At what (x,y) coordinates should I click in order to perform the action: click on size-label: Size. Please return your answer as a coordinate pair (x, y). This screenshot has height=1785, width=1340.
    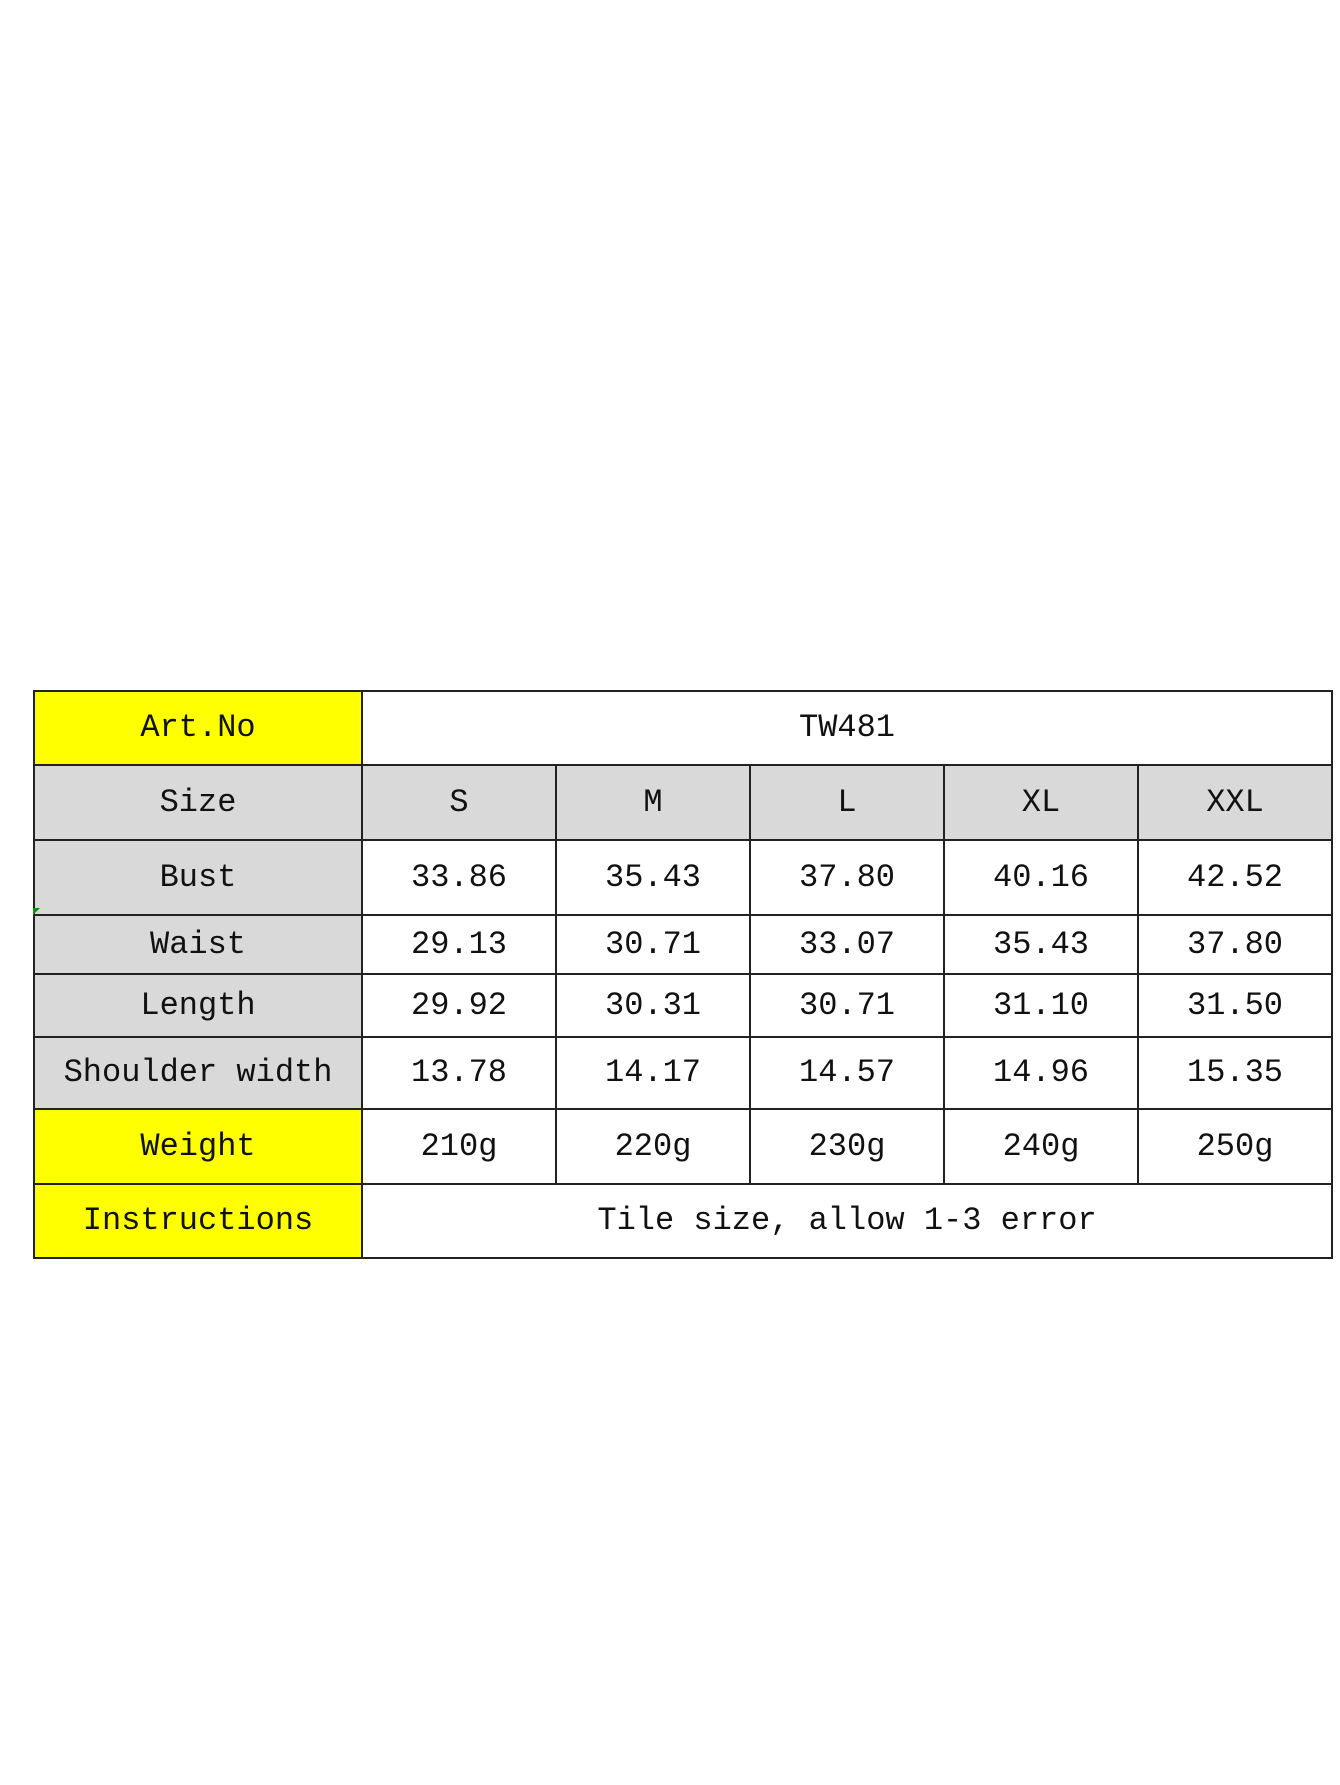
    Looking at the image, I should click on (198, 802).